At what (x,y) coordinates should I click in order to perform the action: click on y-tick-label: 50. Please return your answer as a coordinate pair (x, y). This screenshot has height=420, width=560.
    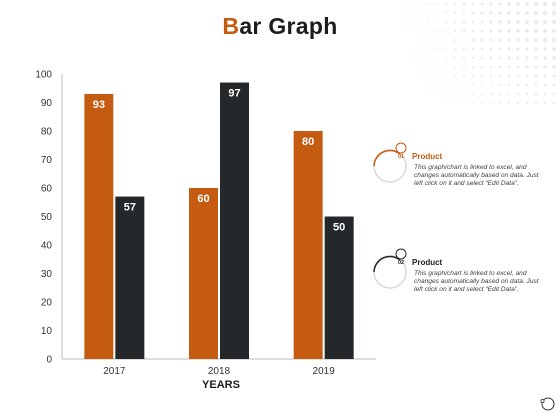
    Looking at the image, I should click on (47, 217).